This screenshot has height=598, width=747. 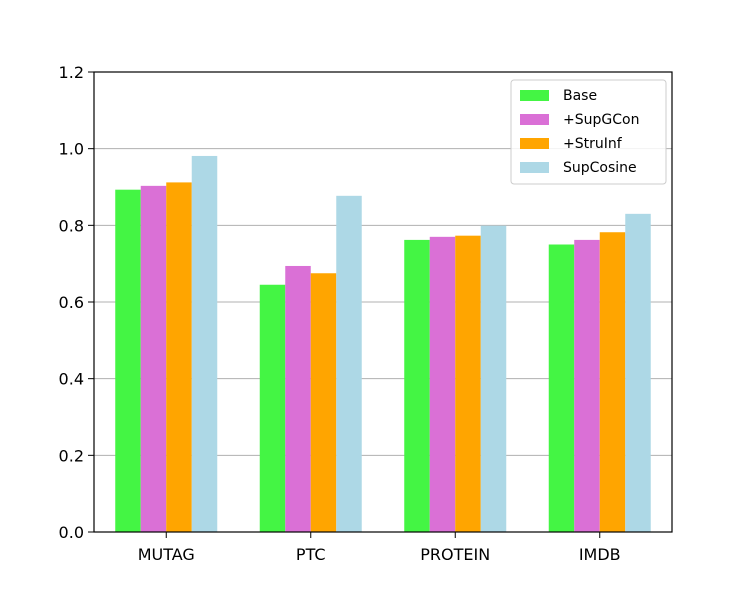 What do you see at coordinates (417, 385) in the screenshot?
I see `bar-base-protein` at bounding box center [417, 385].